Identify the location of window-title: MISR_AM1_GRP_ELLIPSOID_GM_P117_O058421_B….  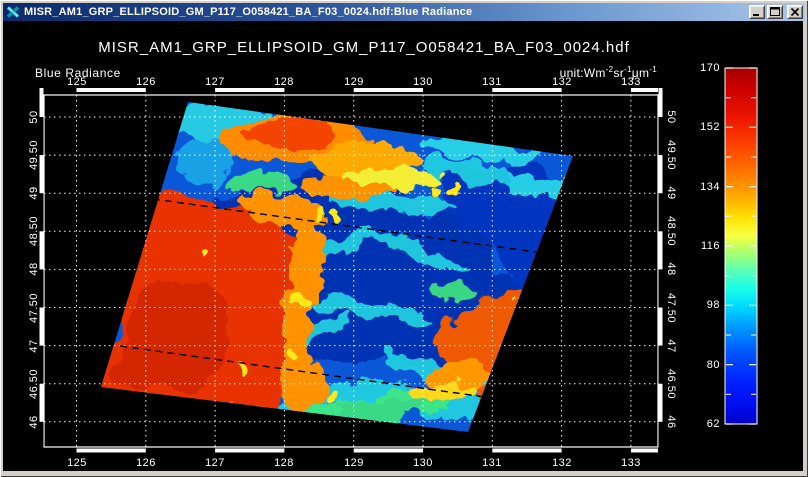
(248, 12).